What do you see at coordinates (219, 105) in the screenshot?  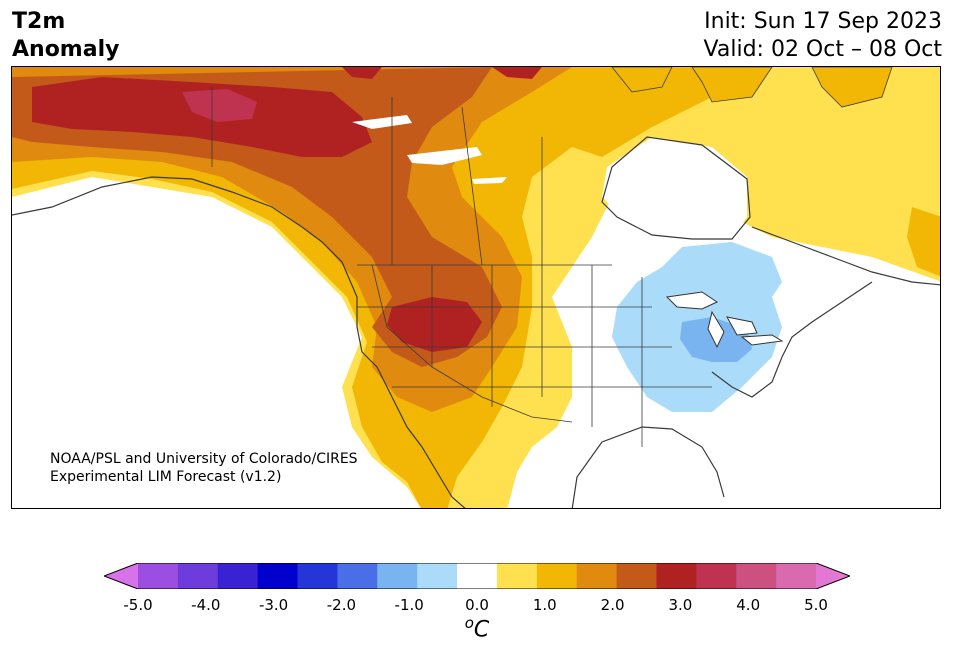 I see `anomaly-contour-6c` at bounding box center [219, 105].